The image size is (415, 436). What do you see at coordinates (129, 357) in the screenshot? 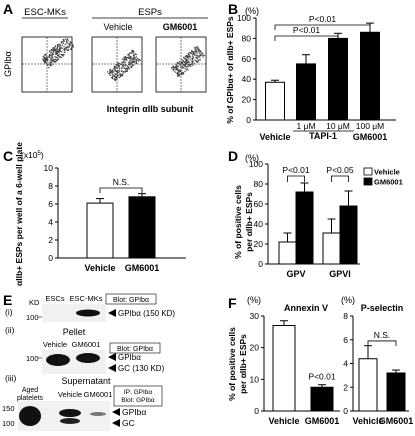
I see `e-ii-band1: GPIbα` at bounding box center [129, 357].